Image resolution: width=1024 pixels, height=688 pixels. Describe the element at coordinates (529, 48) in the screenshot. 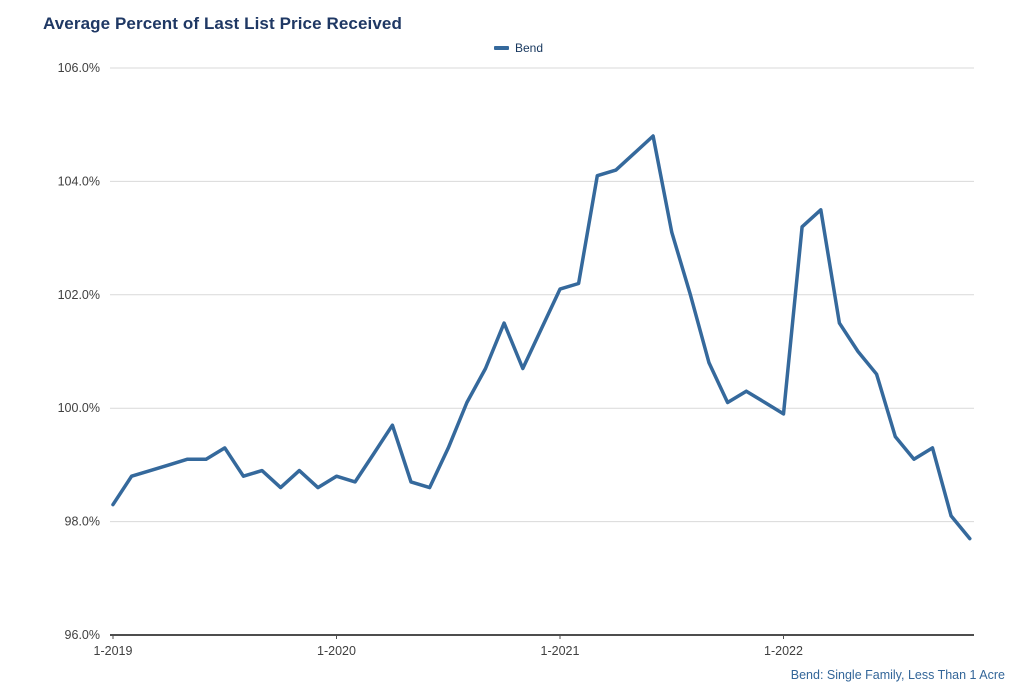

I see `legend-series-label: Bend` at that location.